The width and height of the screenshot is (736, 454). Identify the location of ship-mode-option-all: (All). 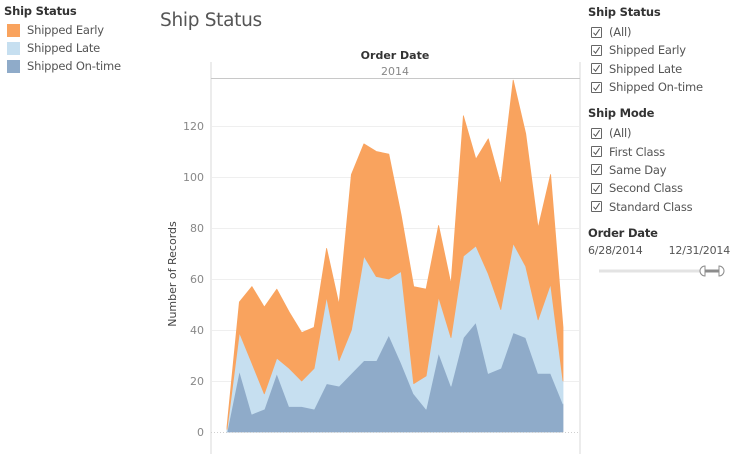
(662, 133).